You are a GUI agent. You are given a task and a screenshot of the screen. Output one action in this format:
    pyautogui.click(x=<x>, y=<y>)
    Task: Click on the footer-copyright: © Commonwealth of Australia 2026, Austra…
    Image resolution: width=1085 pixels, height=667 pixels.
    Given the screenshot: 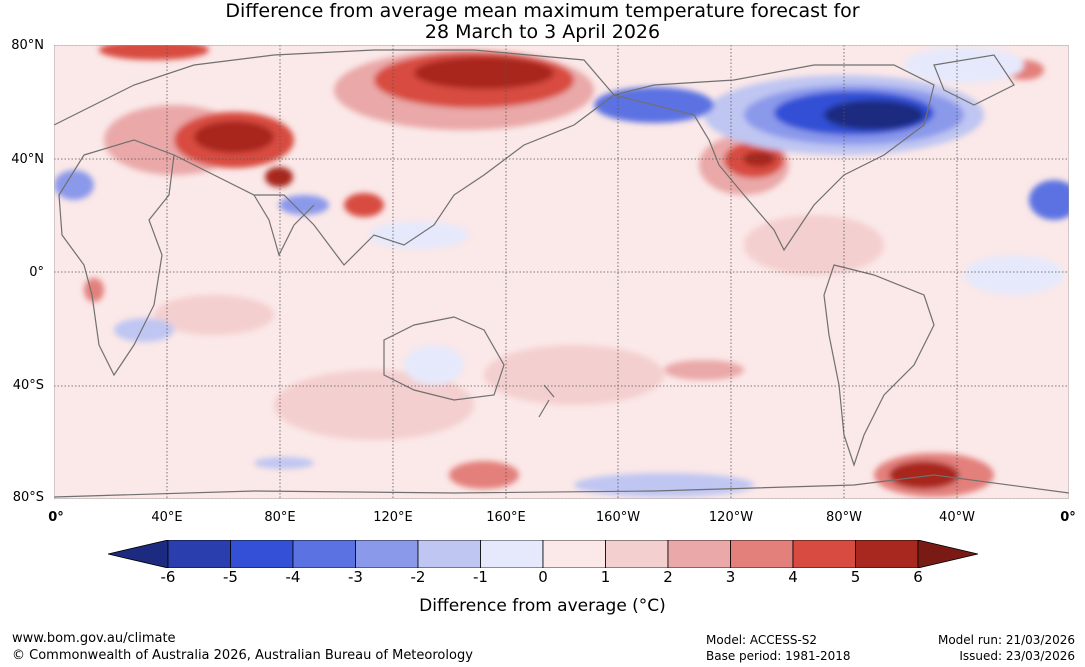 What is the action you would take?
    pyautogui.click(x=242, y=655)
    